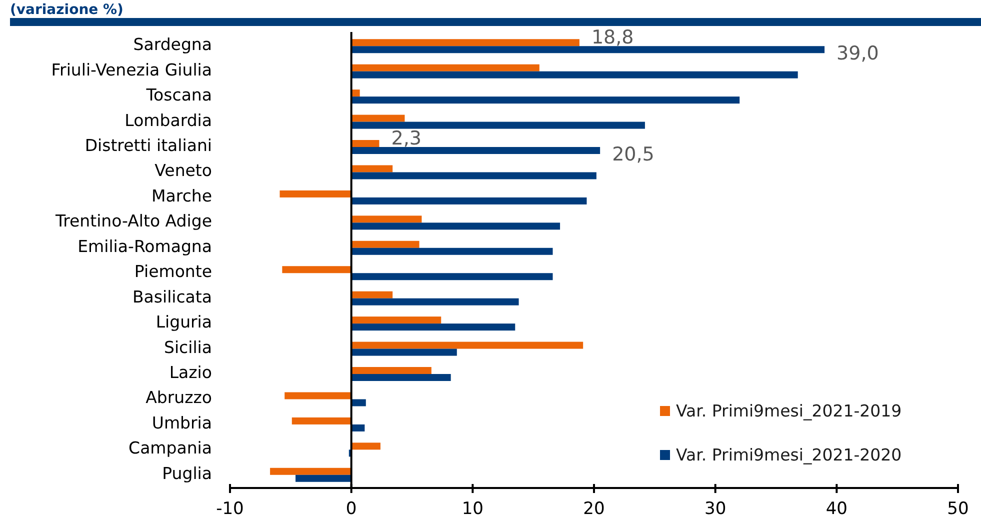 The image size is (981, 524). Describe the element at coordinates (145, 246) in the screenshot. I see `y-tick-label: Emilia-Romagna` at that location.